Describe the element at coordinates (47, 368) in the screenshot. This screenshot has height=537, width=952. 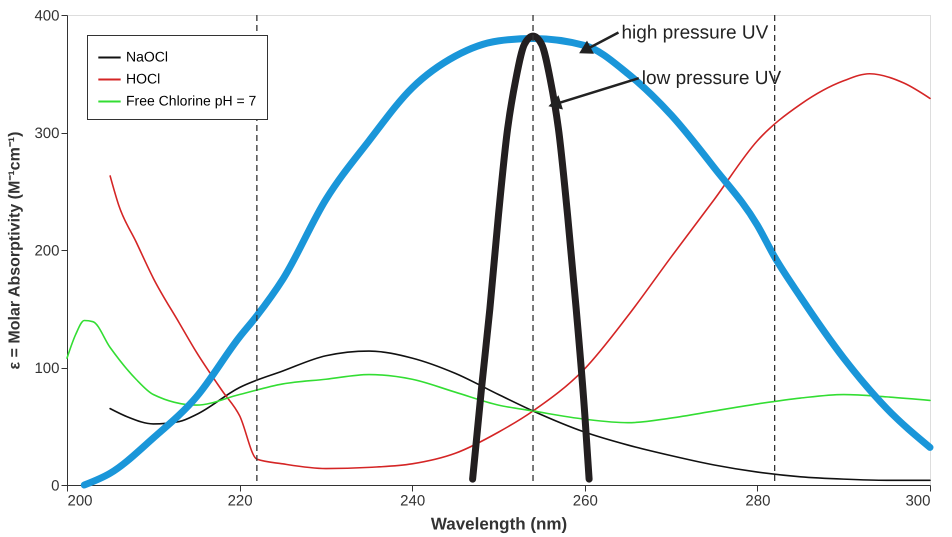
I see `y-tick-label: 100` at that location.